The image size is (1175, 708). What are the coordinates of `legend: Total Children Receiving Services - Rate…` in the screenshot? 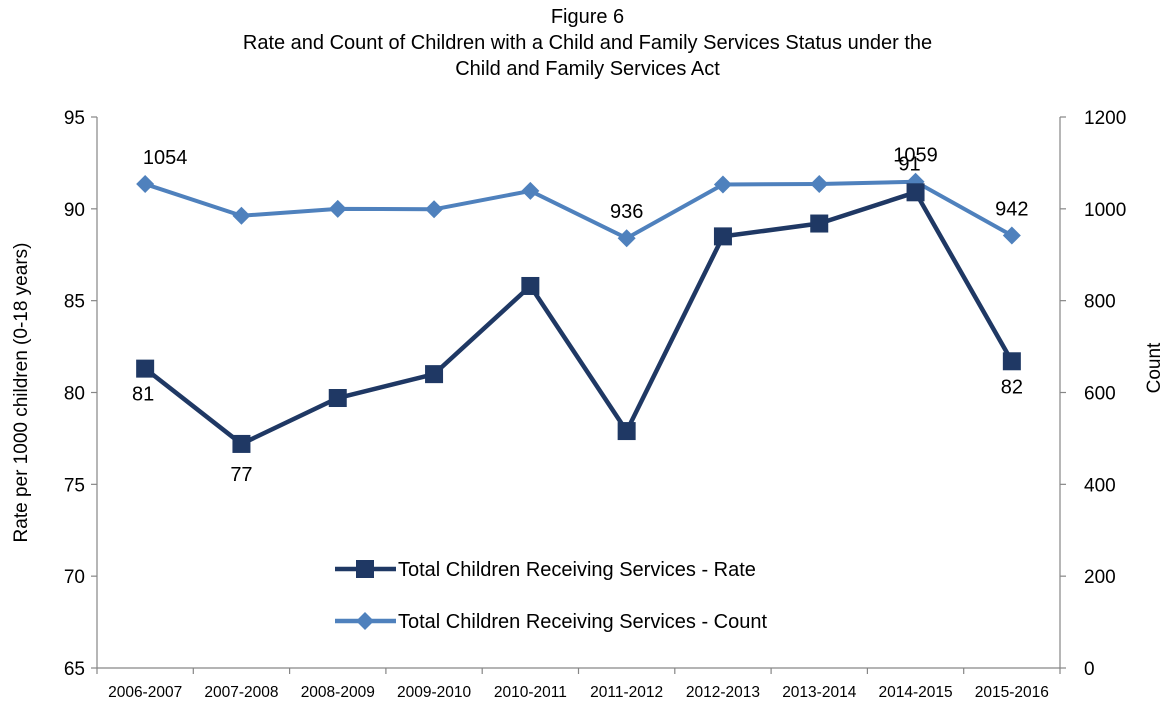 It's located at (551, 596).